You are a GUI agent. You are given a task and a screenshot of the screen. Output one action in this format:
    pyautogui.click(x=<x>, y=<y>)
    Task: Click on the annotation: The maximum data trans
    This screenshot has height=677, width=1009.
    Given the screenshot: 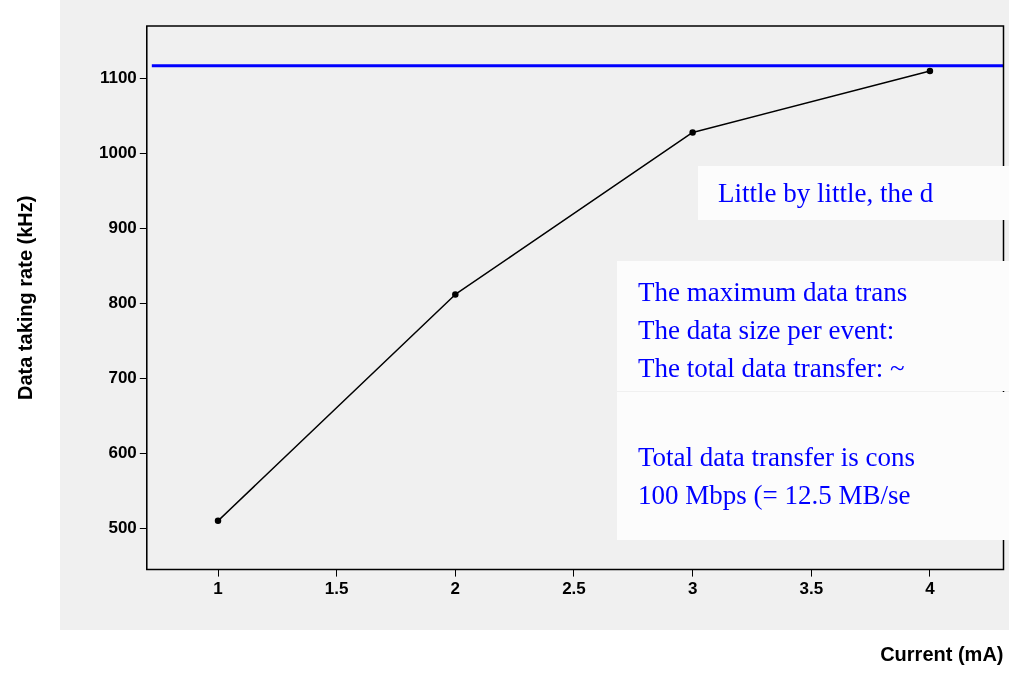 What is the action you would take?
    pyautogui.click(x=773, y=292)
    